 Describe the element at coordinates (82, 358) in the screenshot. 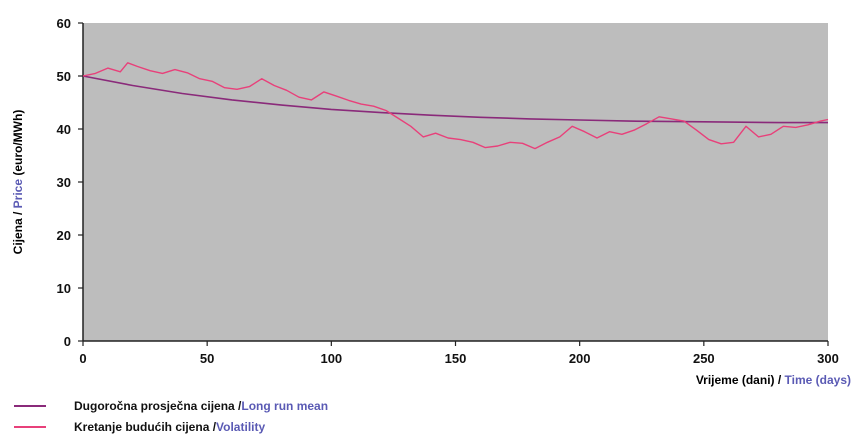

I see `x-tick-label: 0` at that location.